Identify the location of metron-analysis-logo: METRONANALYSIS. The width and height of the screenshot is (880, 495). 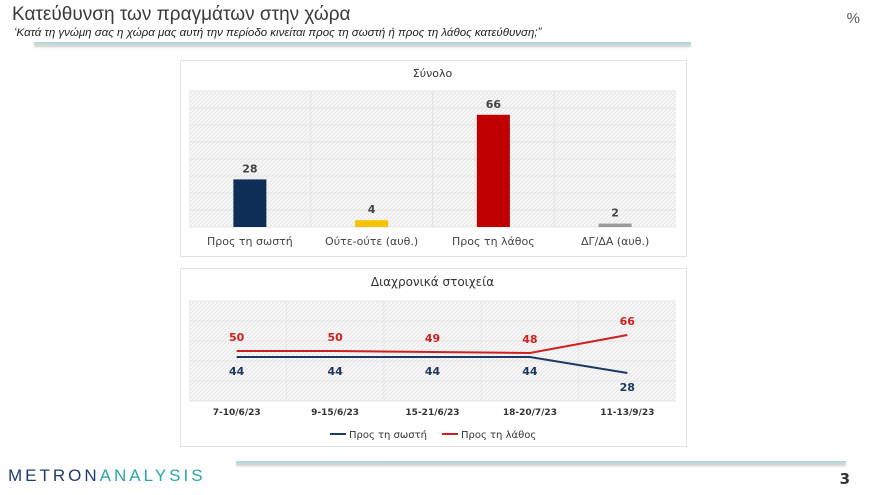
(107, 476).